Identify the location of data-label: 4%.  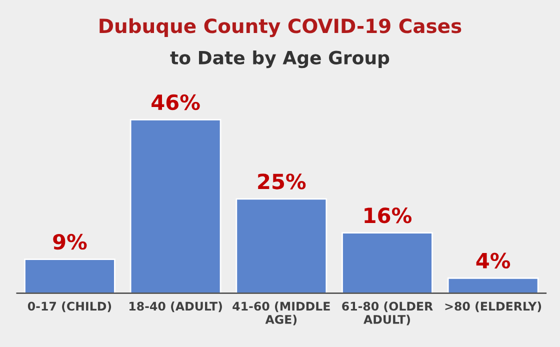
(493, 260).